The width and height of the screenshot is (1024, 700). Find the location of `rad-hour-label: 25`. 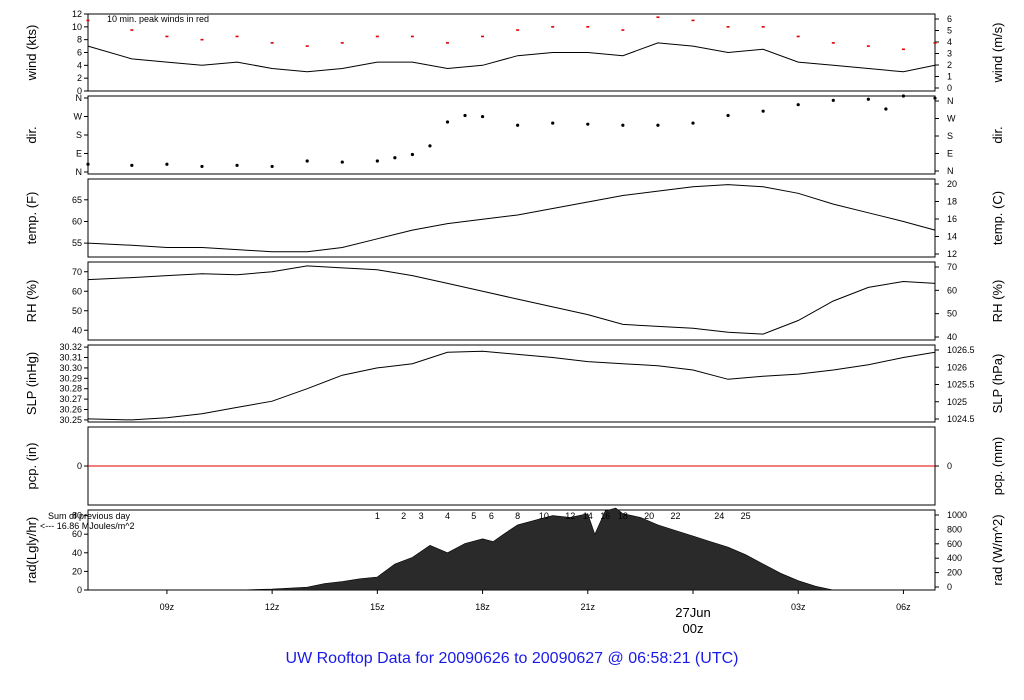

rad-hour-label: 25 is located at coordinates (746, 516).